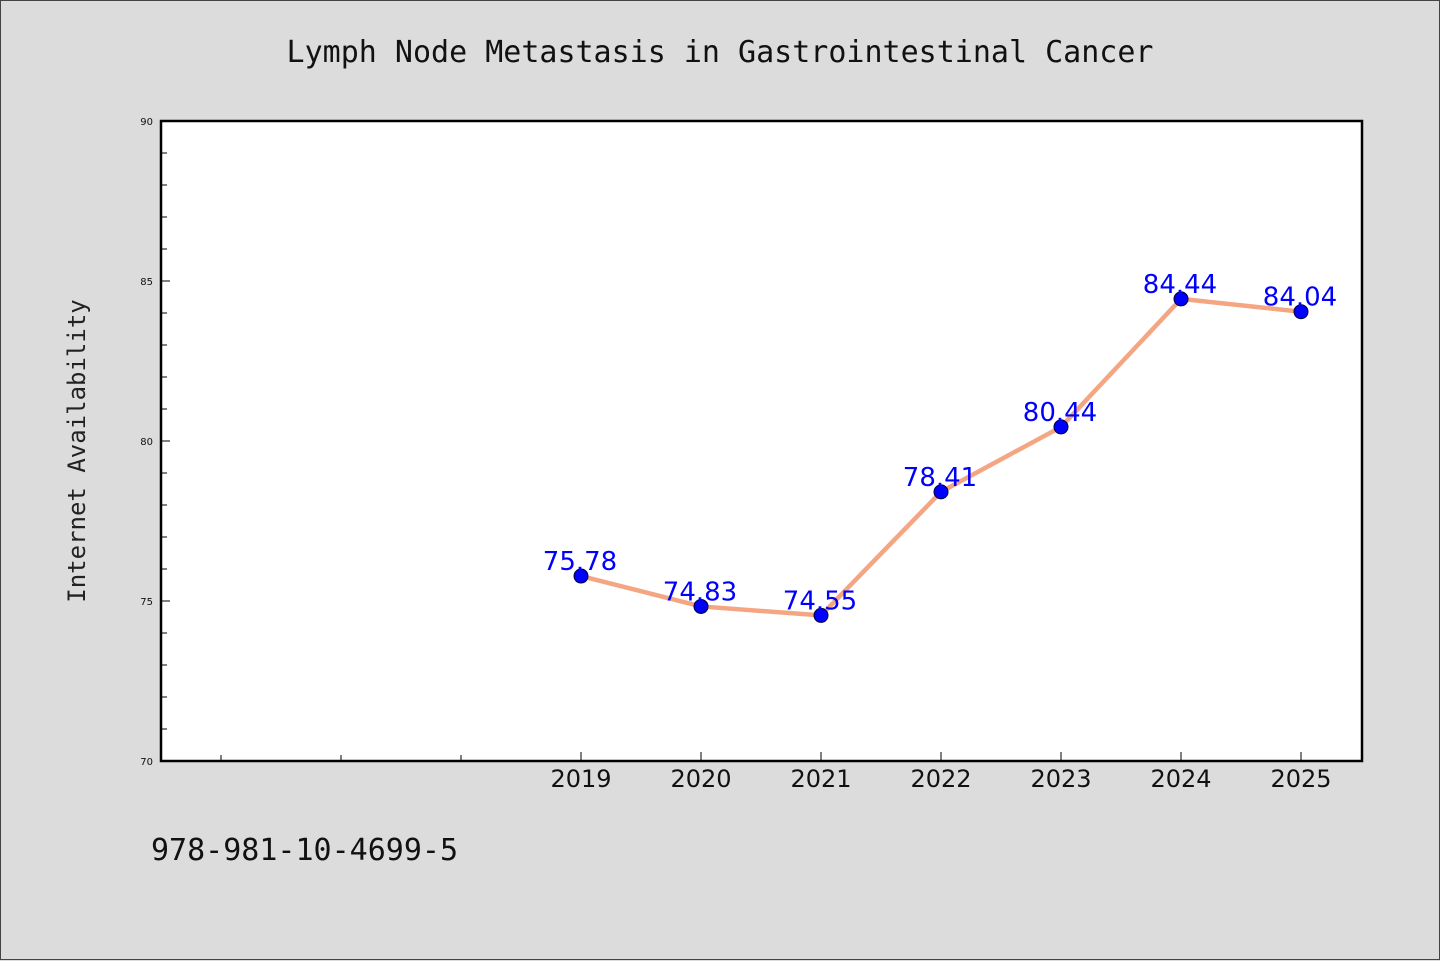  I want to click on y-tick-label: 75, so click(146, 602).